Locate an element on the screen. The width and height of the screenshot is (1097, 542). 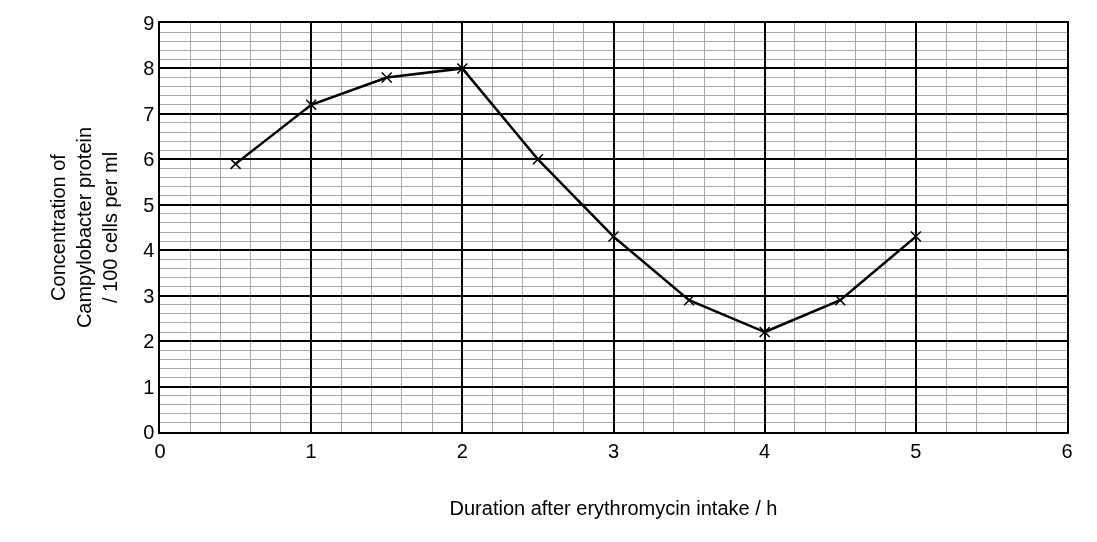
y-axis-title: Concentration of Campylobacter protein / 100 cells per ml is located at coordinates (84, 227).